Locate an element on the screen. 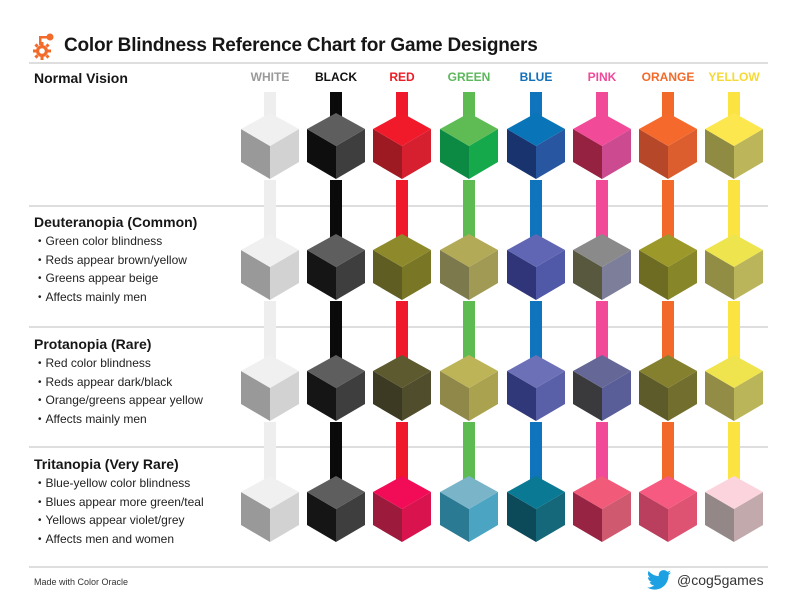 This screenshot has width=800, height=608. note-item: Orange/greens appear yellow is located at coordinates (120, 401).